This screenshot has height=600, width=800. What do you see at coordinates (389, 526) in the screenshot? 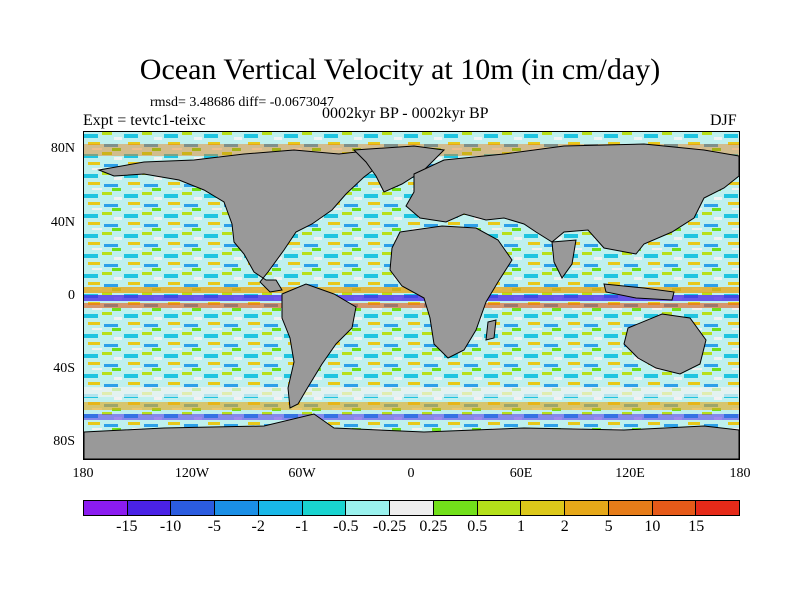
I see `colorbar-label: -0.25` at bounding box center [389, 526].